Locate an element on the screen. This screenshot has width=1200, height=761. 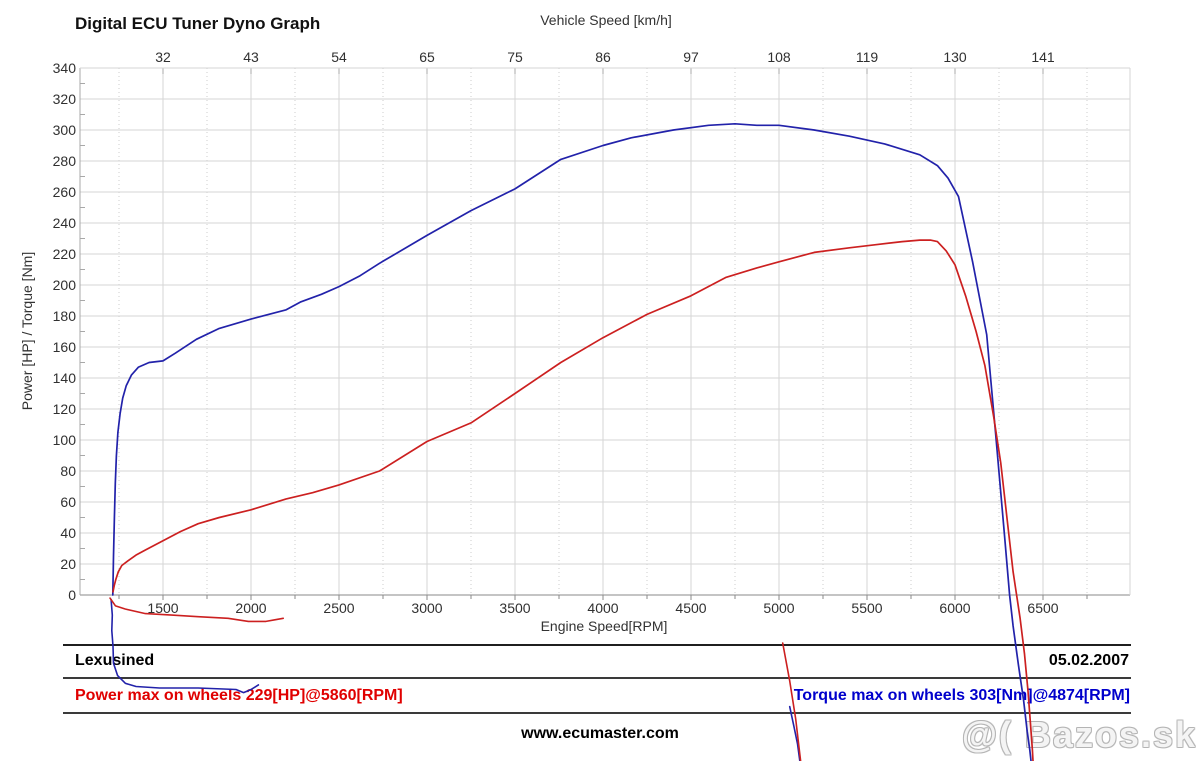
tick-label-power: 0 is located at coordinates (72, 595).